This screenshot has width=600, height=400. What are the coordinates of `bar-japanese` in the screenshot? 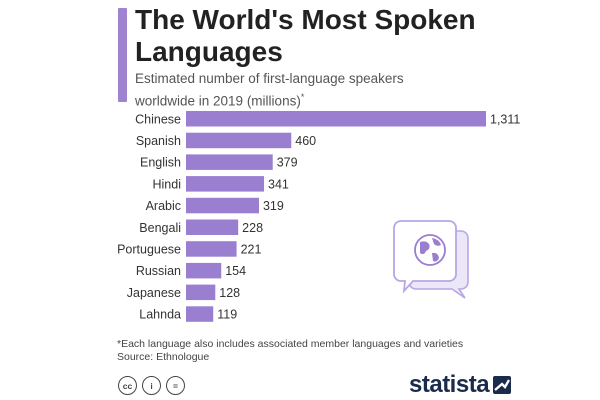 It's located at (201, 292).